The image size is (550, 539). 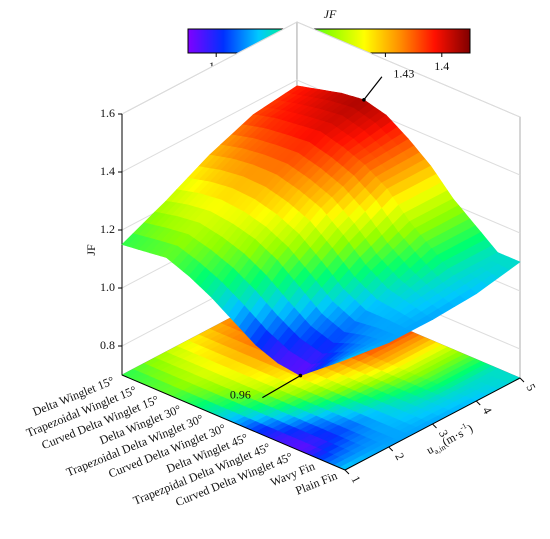 What do you see at coordinates (531, 387) in the screenshot?
I see `x-tick-label: 5` at bounding box center [531, 387].